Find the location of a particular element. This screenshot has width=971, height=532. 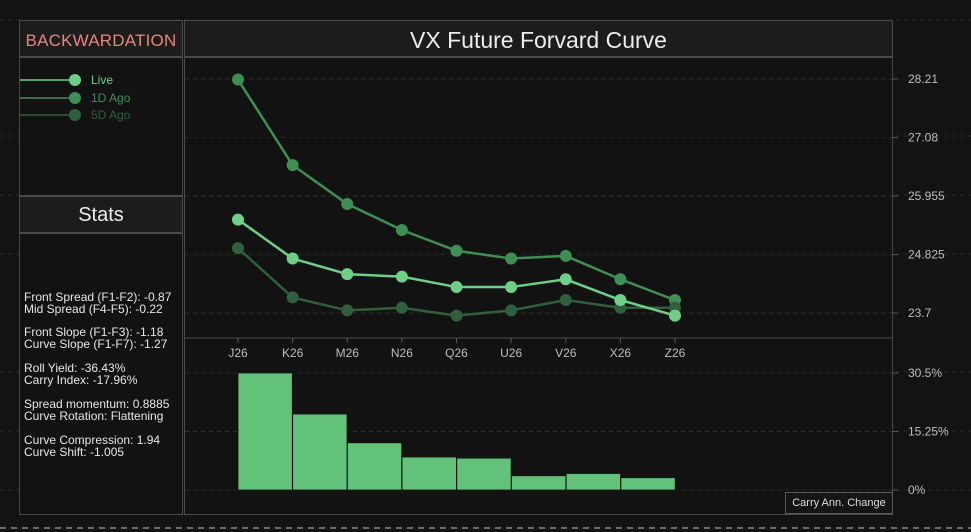

x-tick-label: X26 is located at coordinates (621, 353).